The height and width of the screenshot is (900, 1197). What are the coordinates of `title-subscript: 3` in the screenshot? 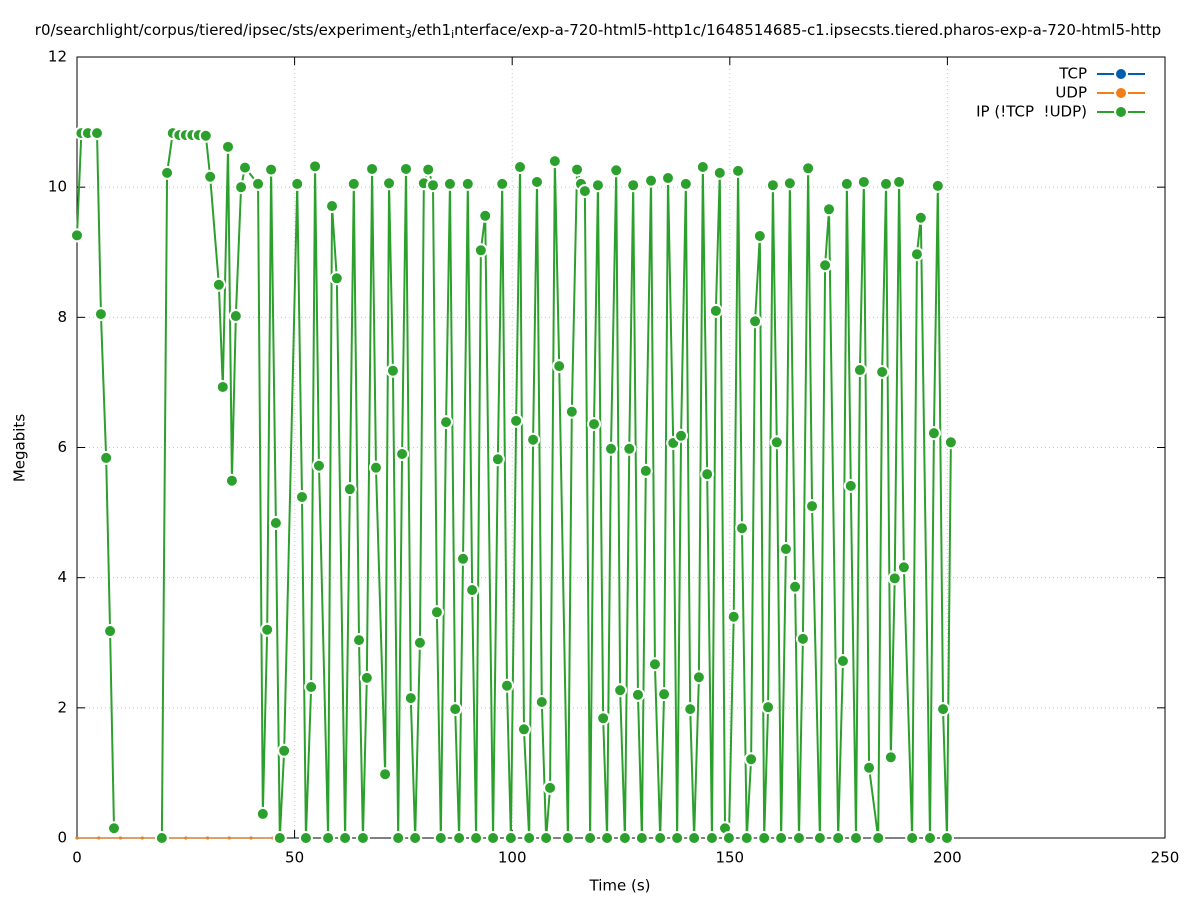 It's located at (408, 34).